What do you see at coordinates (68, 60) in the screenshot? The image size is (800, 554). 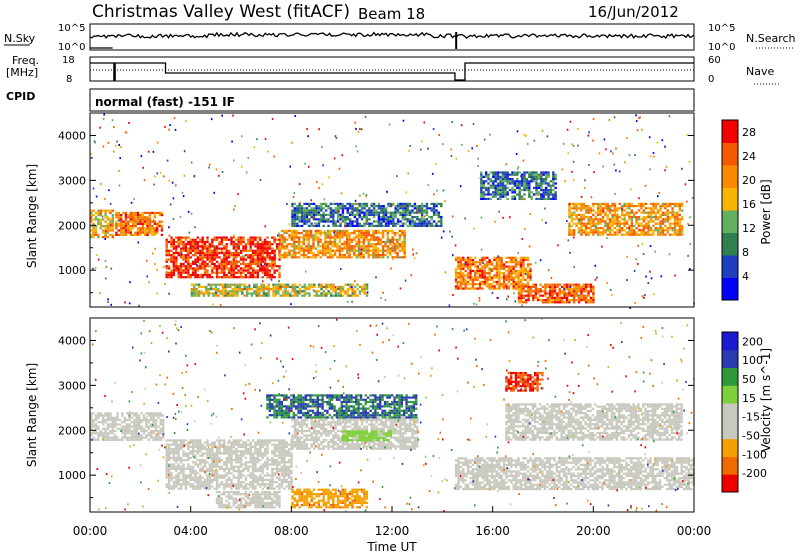 I see `freq-tick-top: 18` at bounding box center [68, 60].